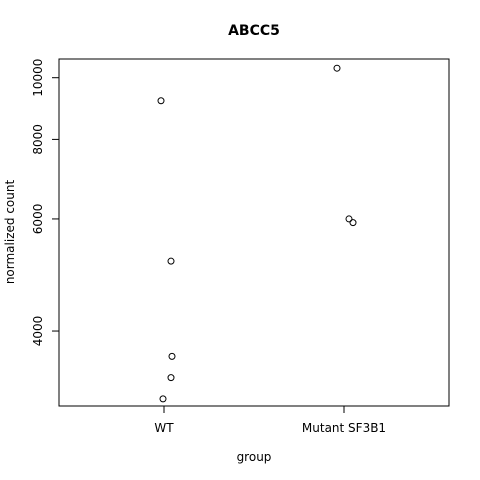 This screenshot has height=480, width=480. Describe the element at coordinates (45, 203) in the screenshot. I see `y-axis: 4000 6000 8000 10000` at that location.